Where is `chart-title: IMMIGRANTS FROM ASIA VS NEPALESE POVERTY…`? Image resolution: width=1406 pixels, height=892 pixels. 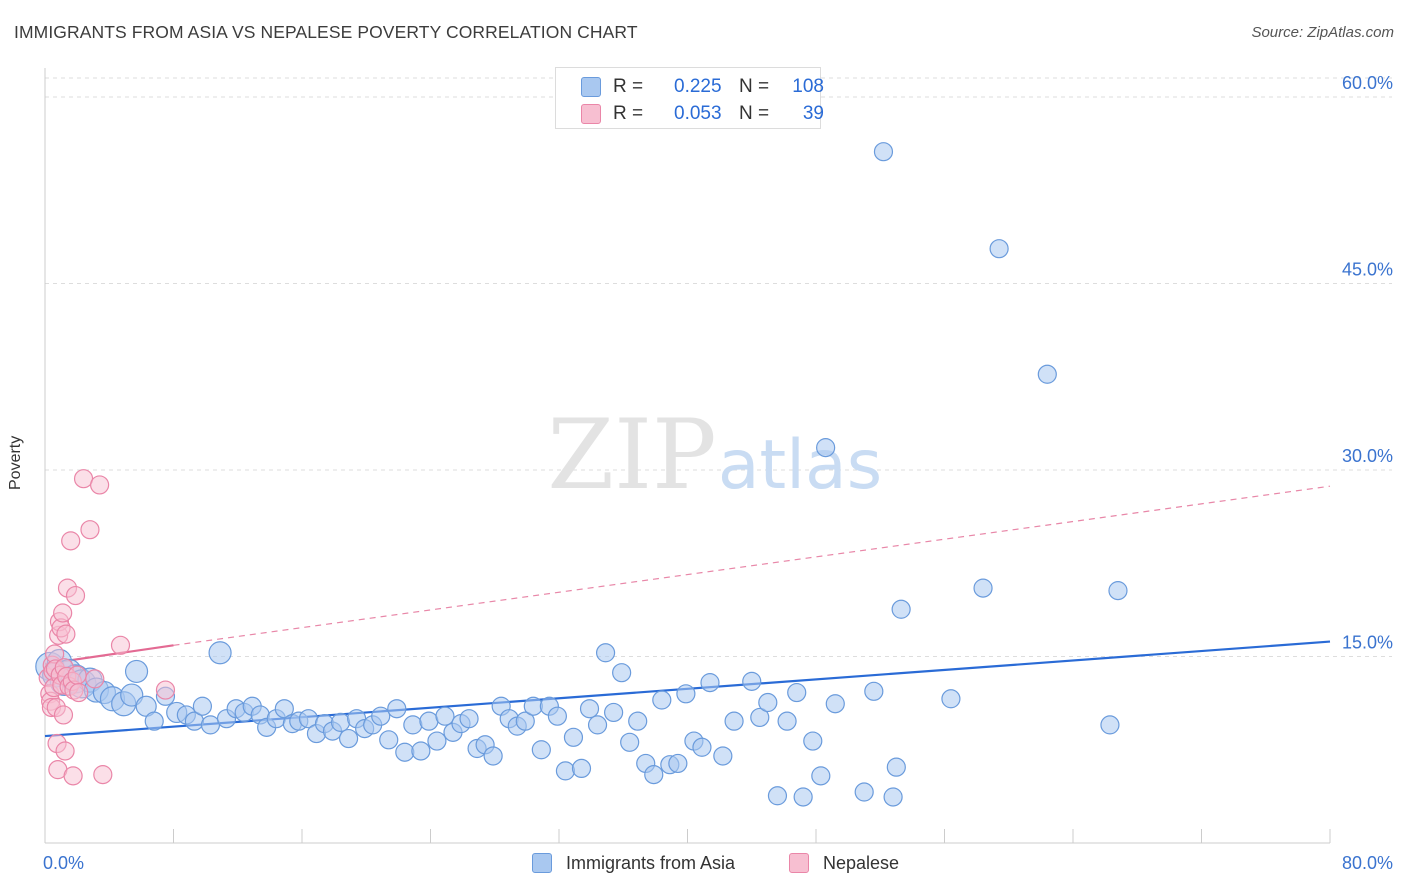
chart-title: IMMIGRANTS FROM ASIA VS NEPALESE POVERTY… is located at coordinates (326, 32).